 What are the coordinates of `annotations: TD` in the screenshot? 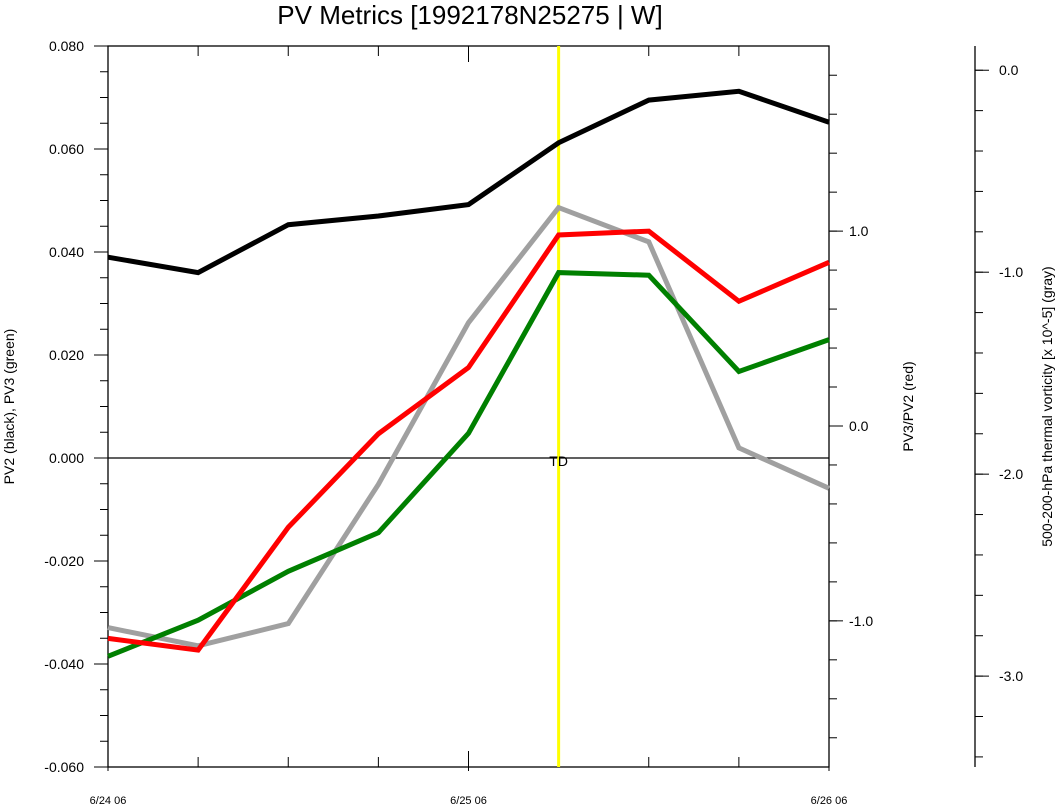 It's located at (558, 461).